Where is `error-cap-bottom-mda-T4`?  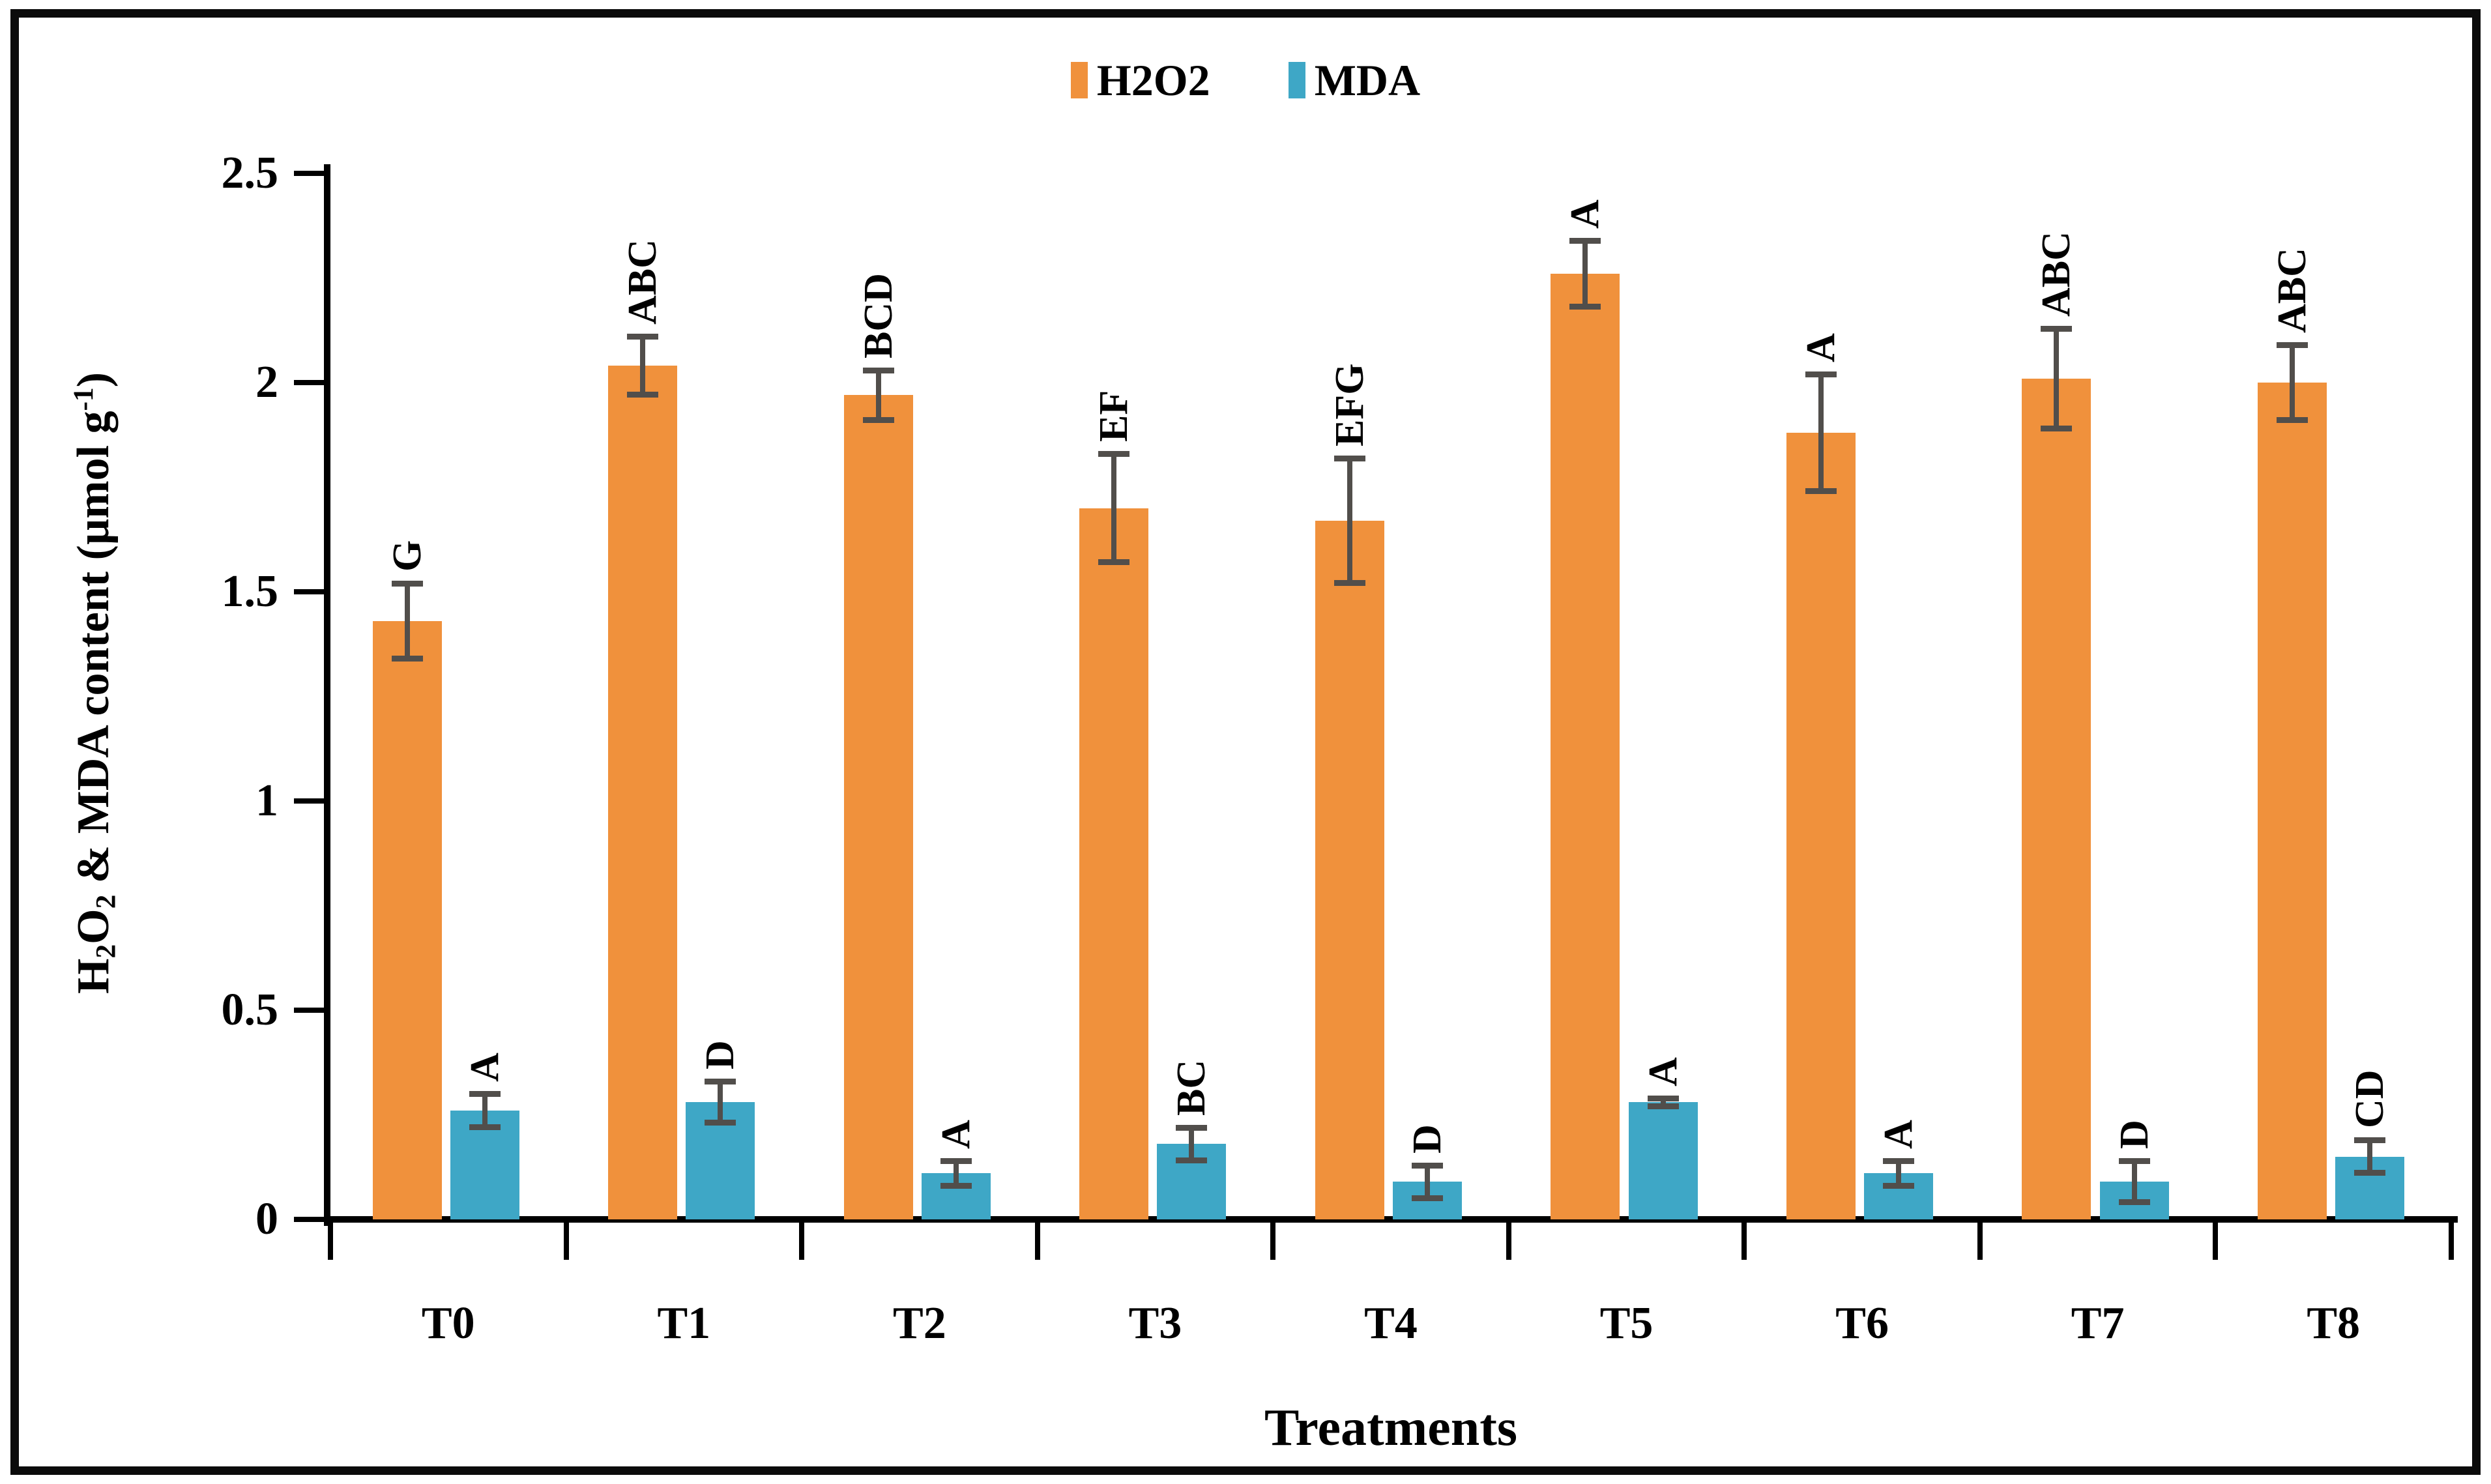
error-cap-bottom-mda-T4 is located at coordinates (1428, 1198).